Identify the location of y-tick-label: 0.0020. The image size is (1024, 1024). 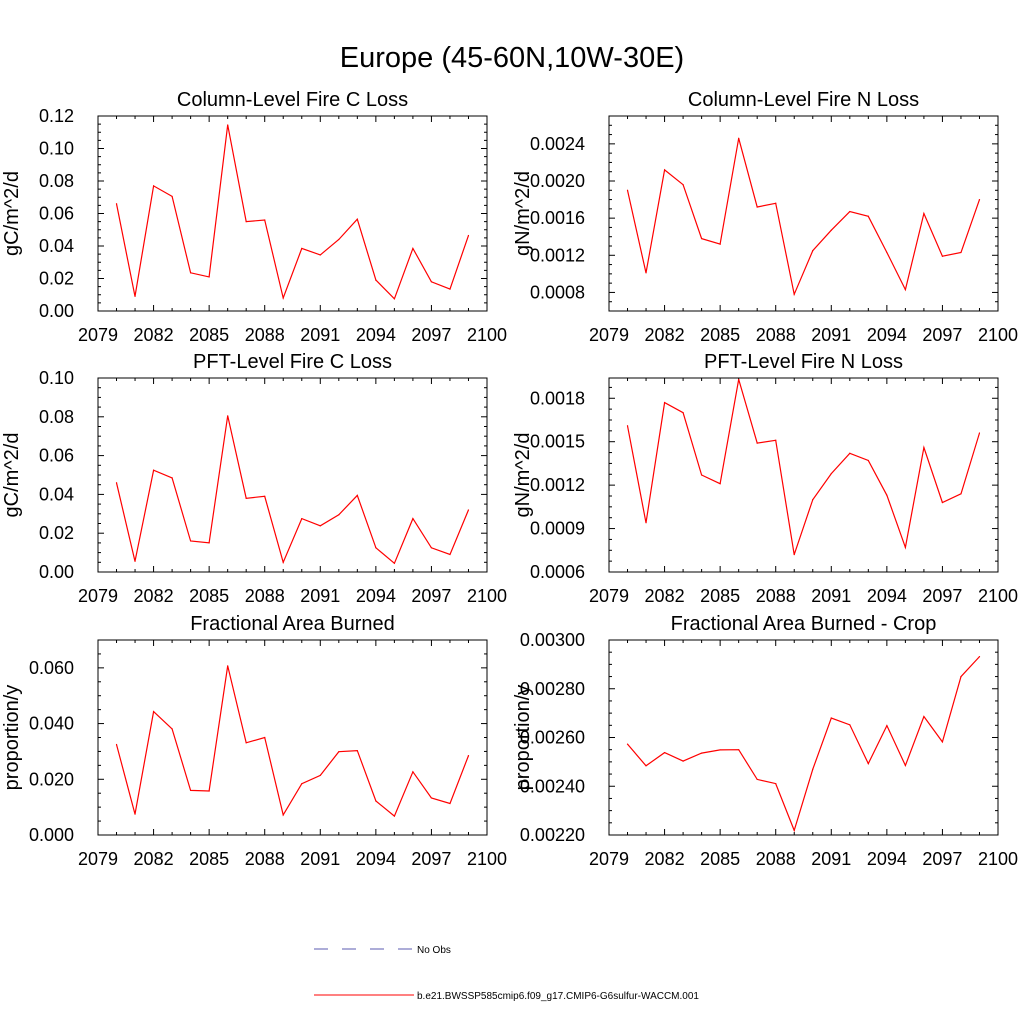
(557, 181).